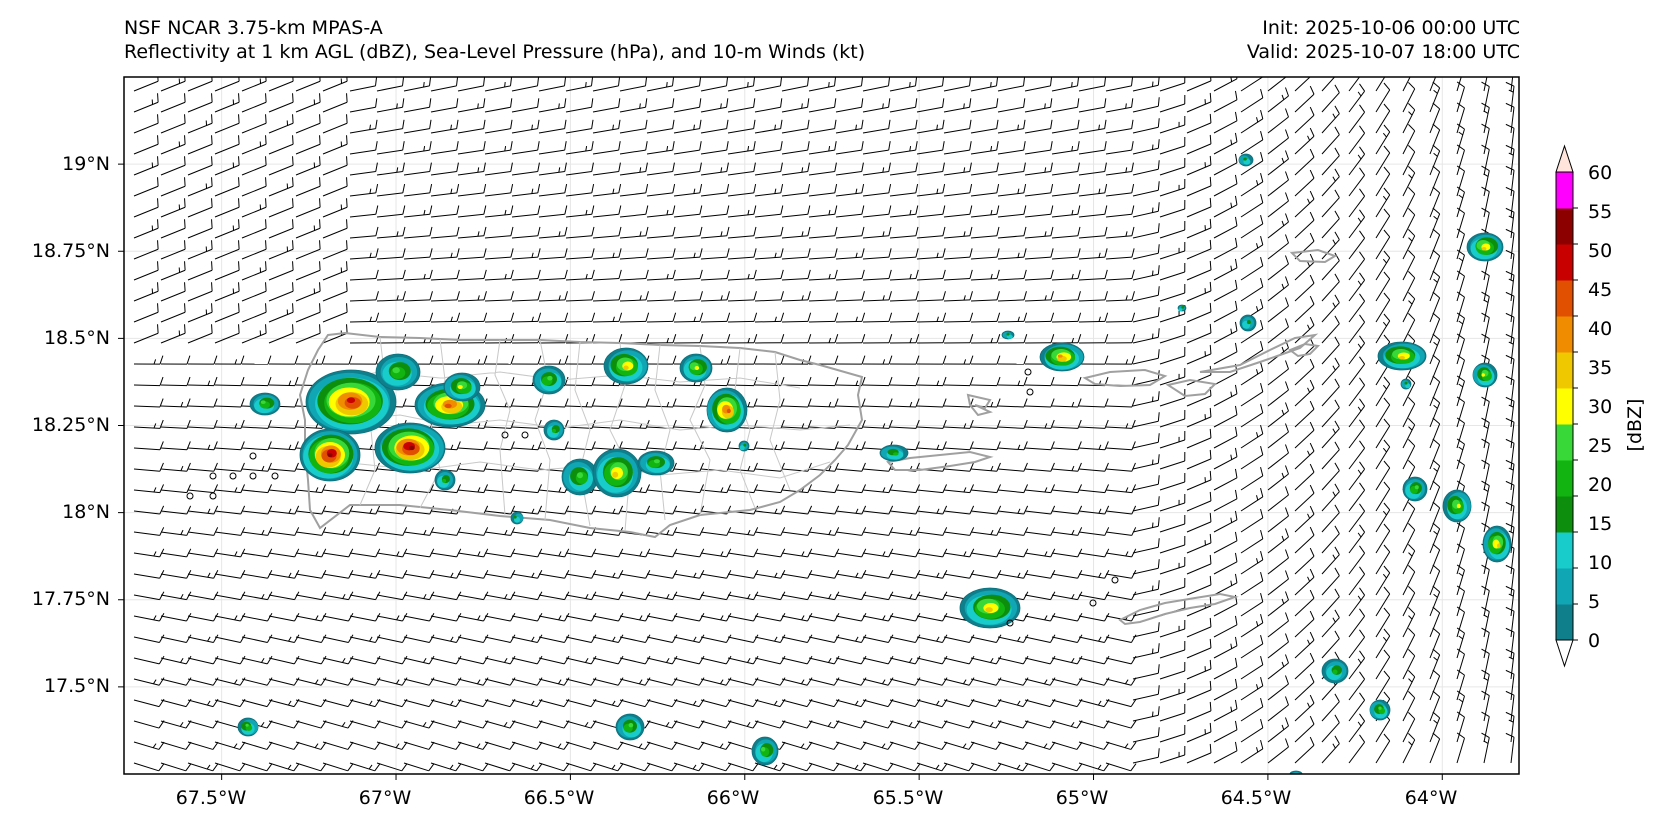 This screenshot has width=1655, height=825. I want to click on colorbar-tick: 55, so click(1600, 212).